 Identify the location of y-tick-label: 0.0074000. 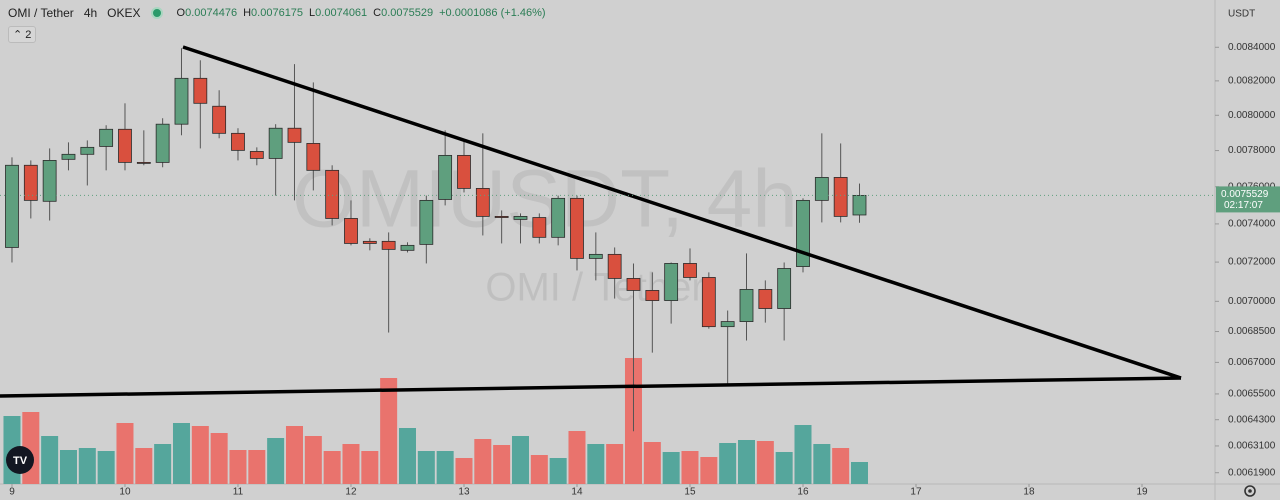
(1252, 224).